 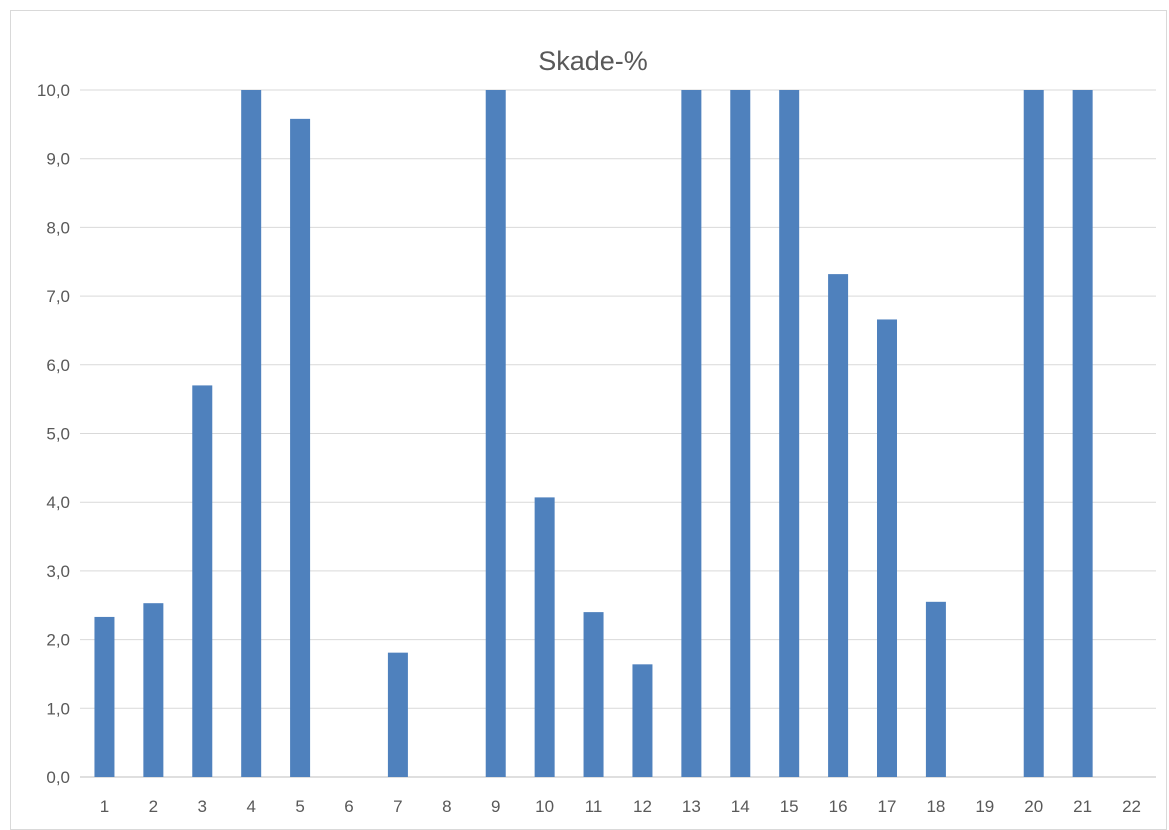 What do you see at coordinates (1131, 806) in the screenshot?
I see `x-tick-label: 22` at bounding box center [1131, 806].